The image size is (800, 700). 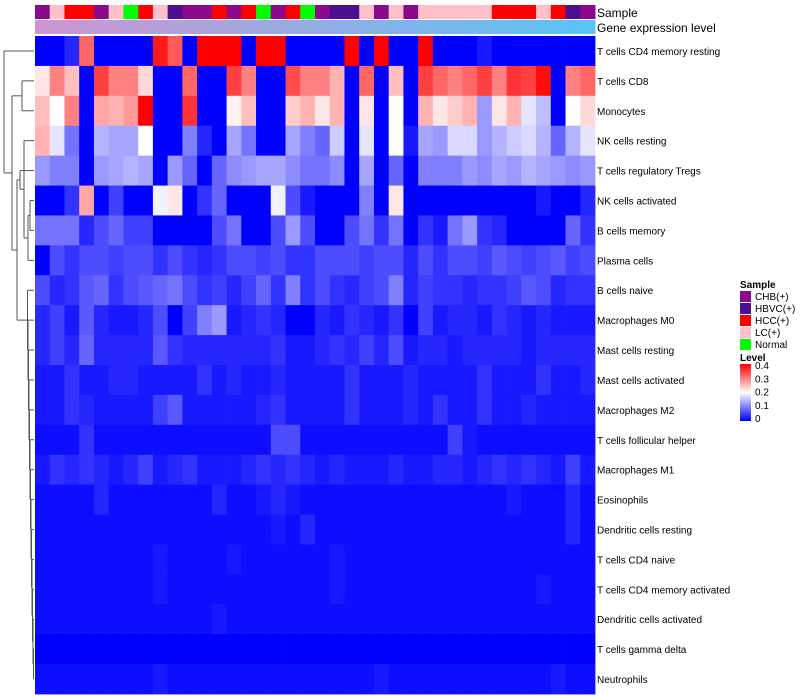 What do you see at coordinates (754, 389) in the screenshot?
I see `level-legend: Level 0.4 0.3 0.2 0.1 0` at bounding box center [754, 389].